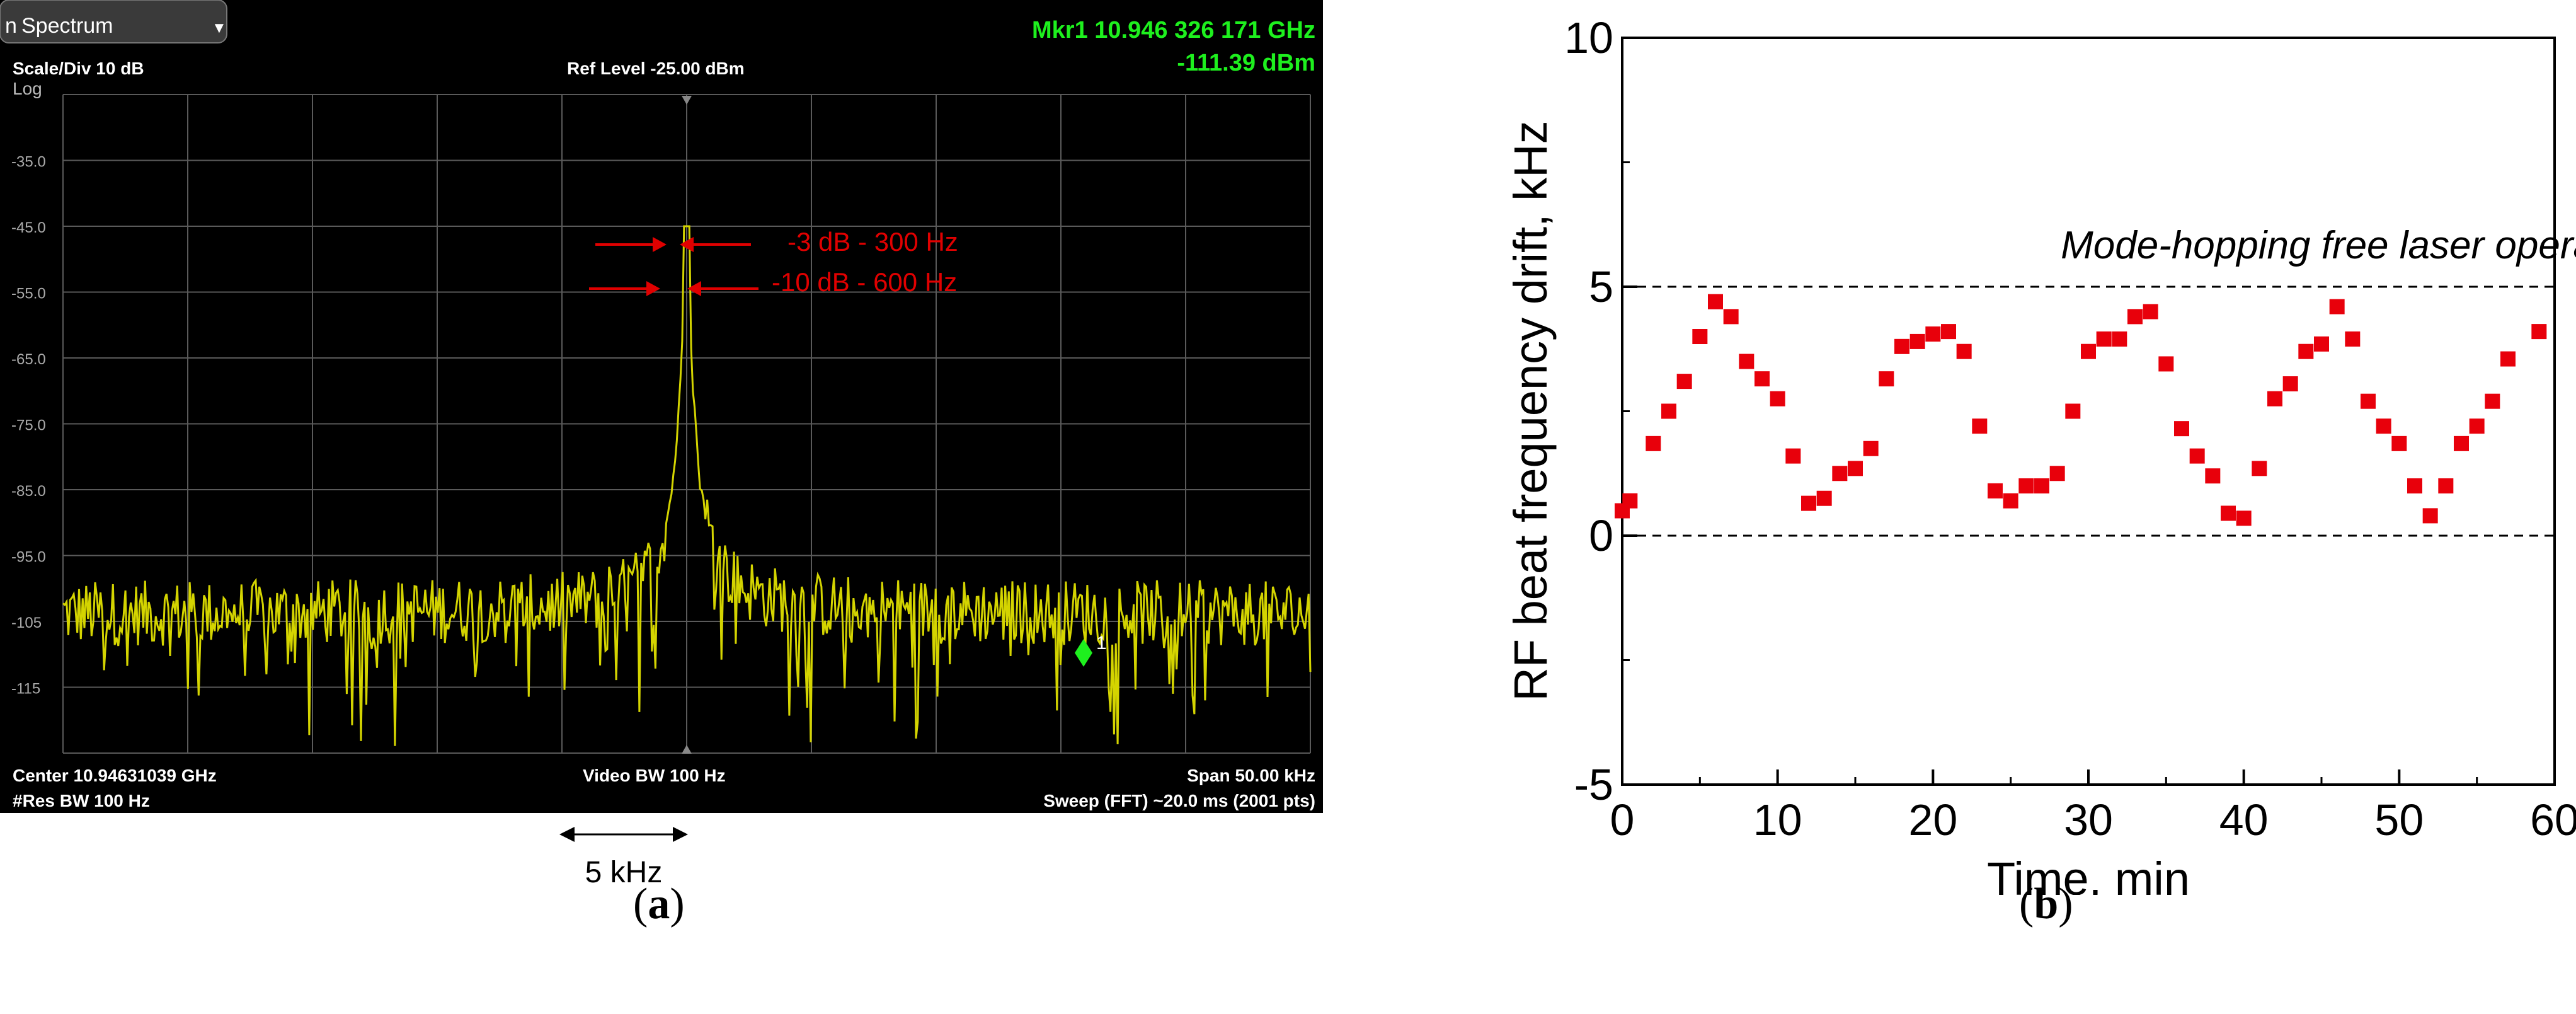 The height and width of the screenshot is (1014, 2576). I want to click on scale-bar-label: 5 kHz, so click(624, 872).